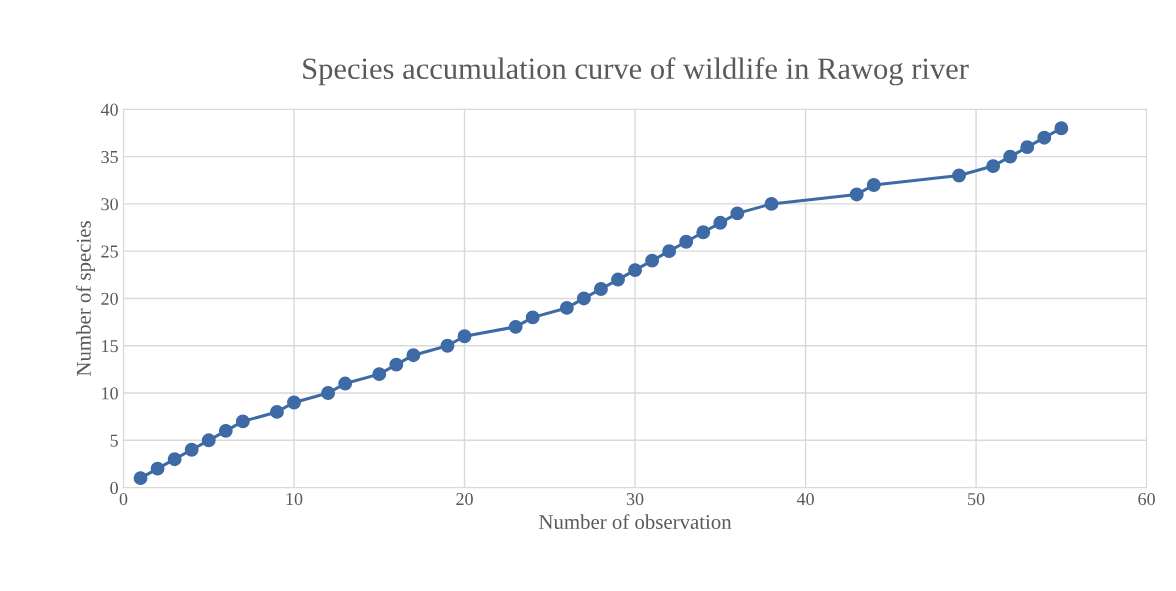 This screenshot has height=591, width=1176. What do you see at coordinates (1146, 499) in the screenshot?
I see `x-tick-label: 60` at bounding box center [1146, 499].